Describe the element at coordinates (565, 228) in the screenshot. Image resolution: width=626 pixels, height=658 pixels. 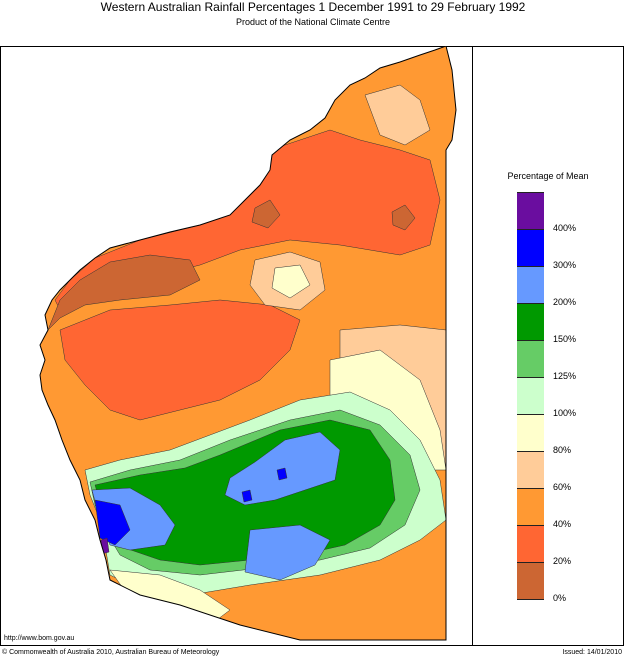
I see `legend-label: 400%` at that location.